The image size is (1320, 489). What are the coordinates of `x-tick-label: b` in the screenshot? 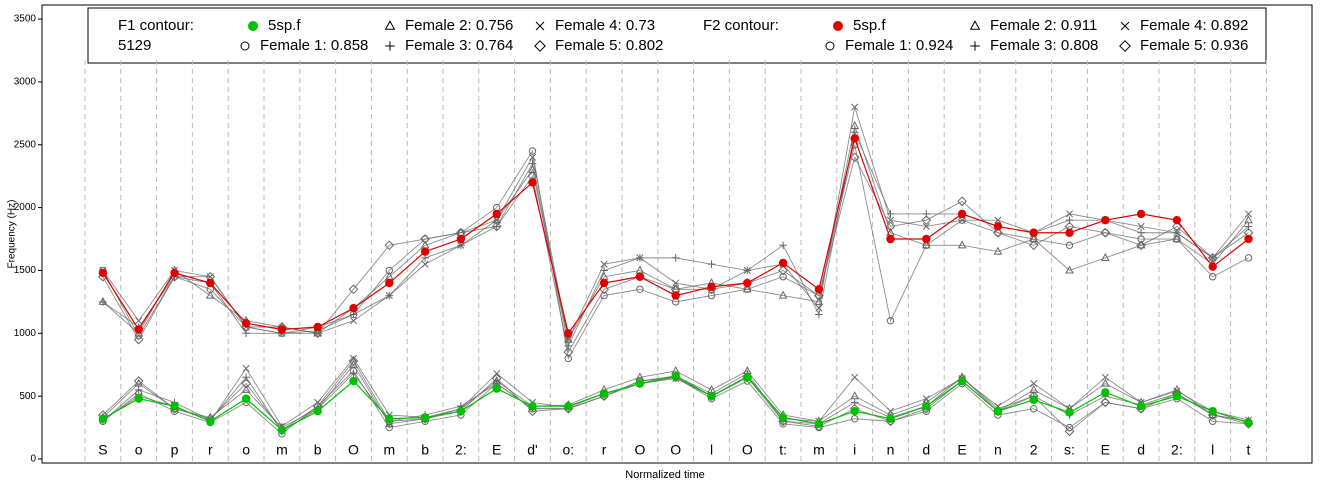 It's located at (318, 450).